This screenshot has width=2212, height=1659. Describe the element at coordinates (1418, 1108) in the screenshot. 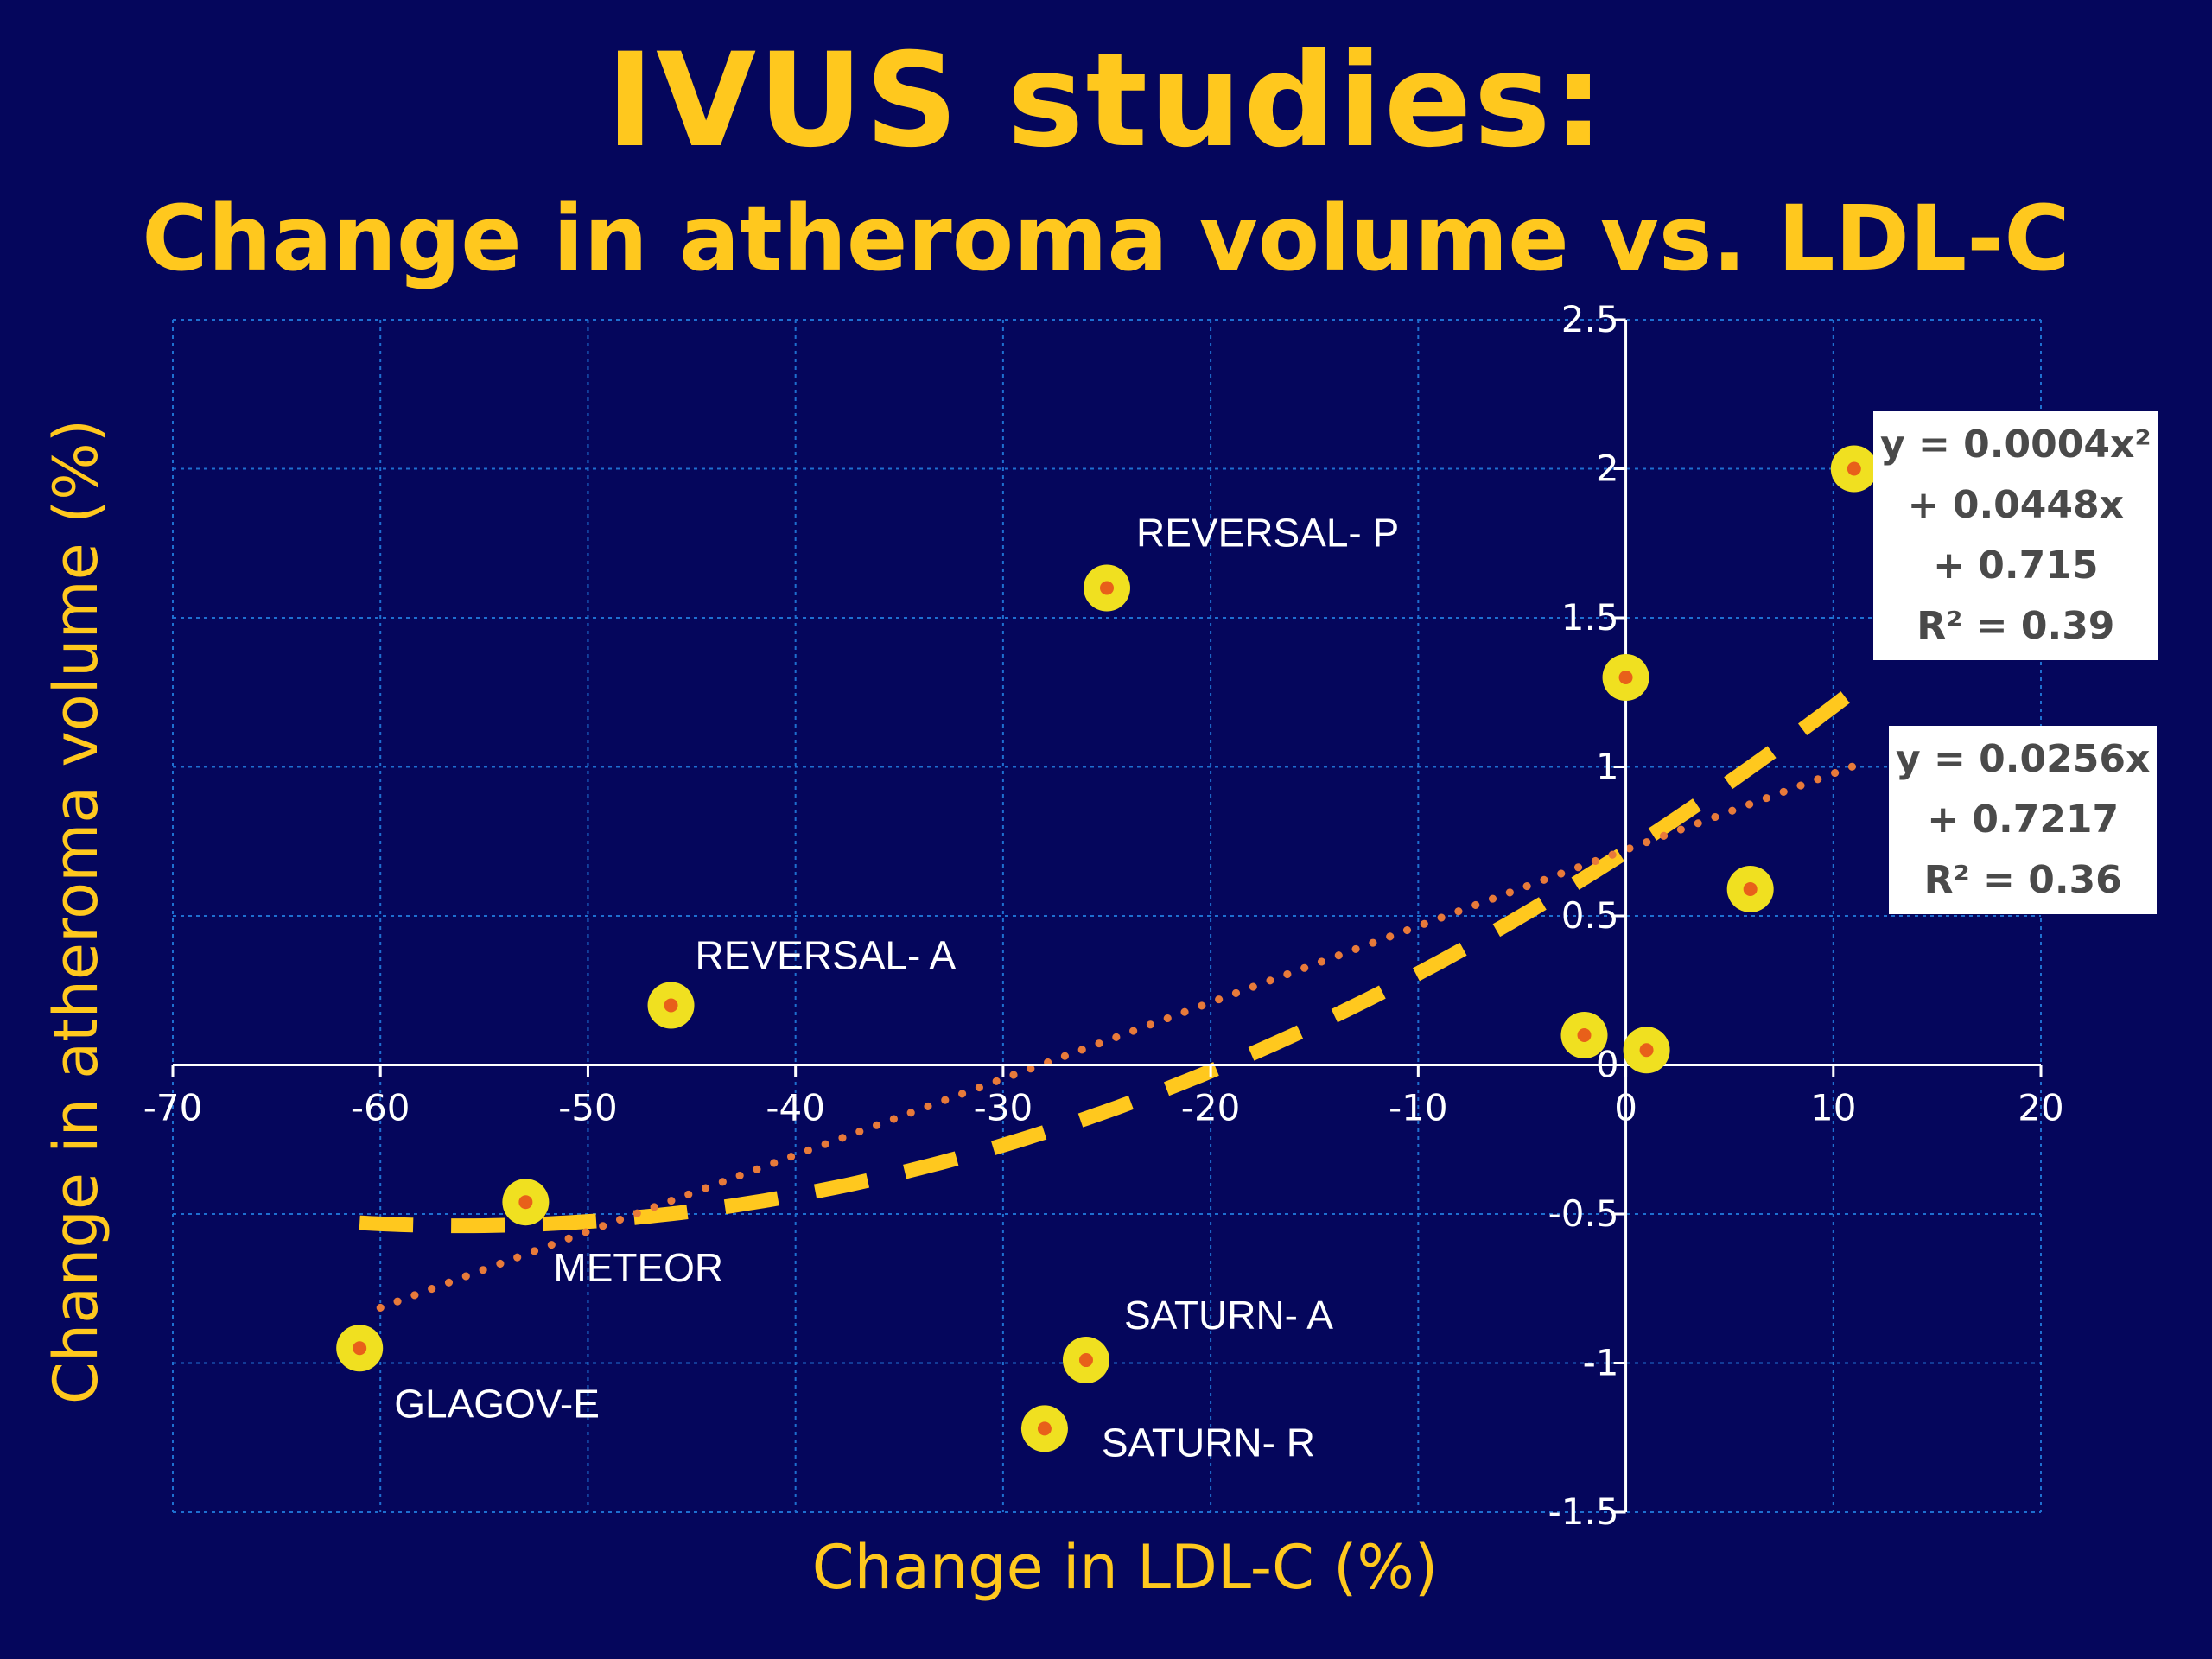

I see `x-tick-label: -10` at that location.